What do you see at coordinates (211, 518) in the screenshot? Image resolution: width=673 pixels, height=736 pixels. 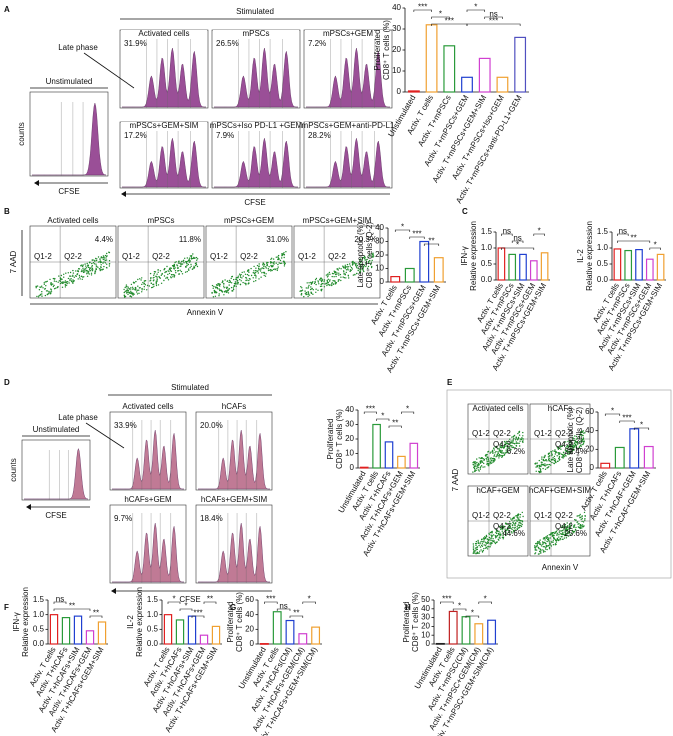 I see `gate-percent: 18.4%` at bounding box center [211, 518].